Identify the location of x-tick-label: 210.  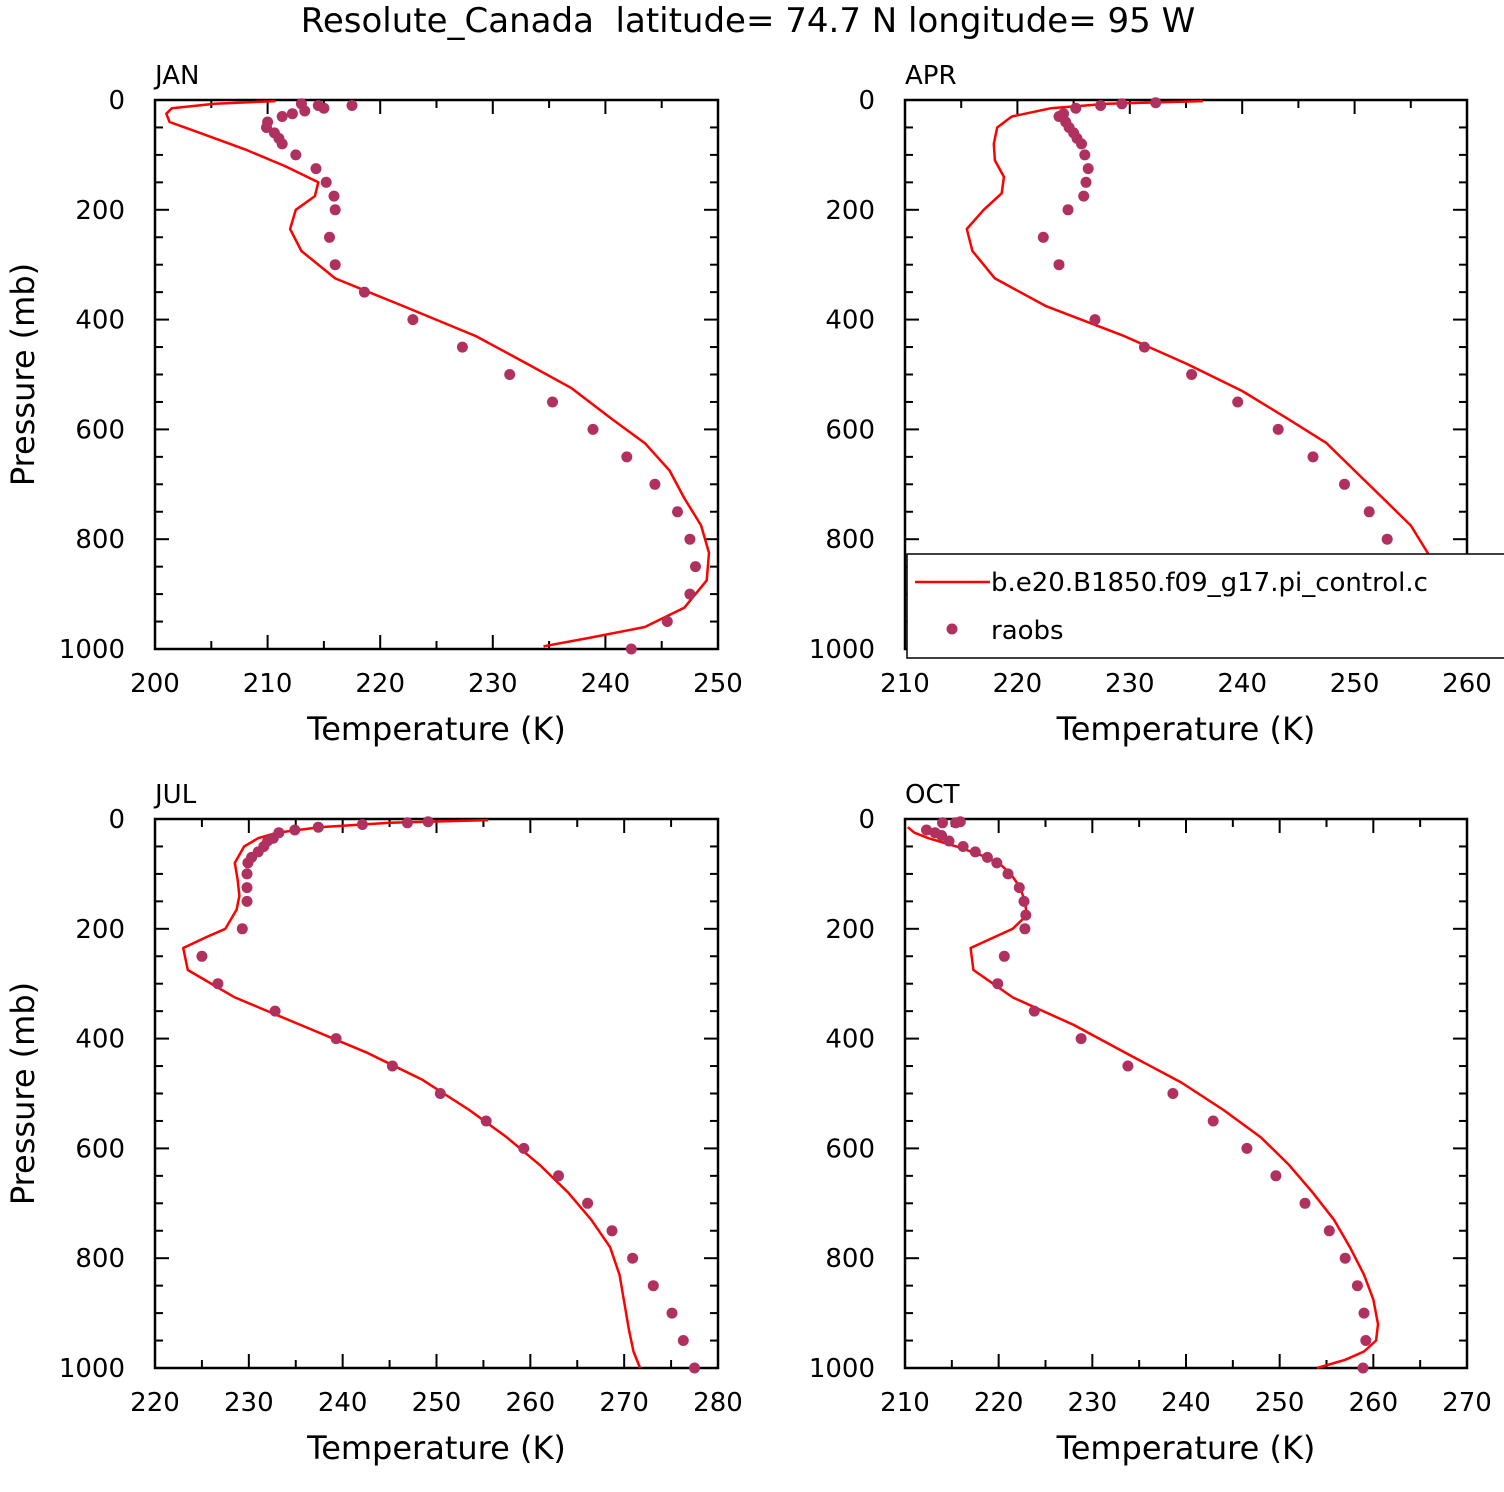
(905, 684).